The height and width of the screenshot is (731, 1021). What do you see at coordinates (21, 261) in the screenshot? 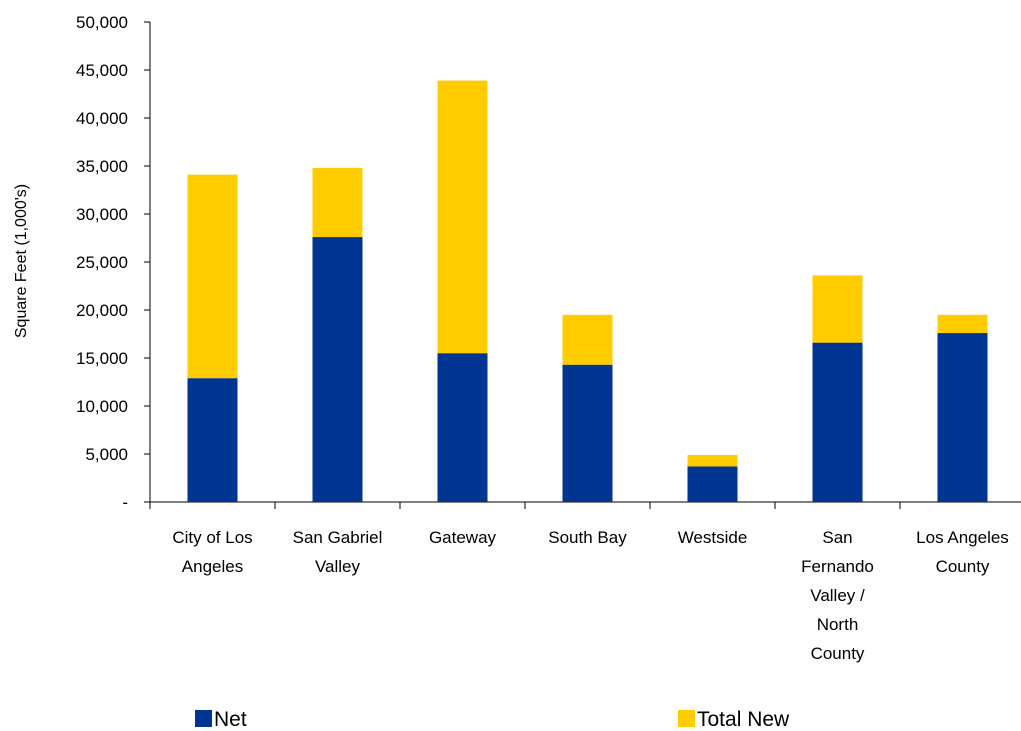
I see `y-axis-title: Square Feet (1,000's)` at bounding box center [21, 261].